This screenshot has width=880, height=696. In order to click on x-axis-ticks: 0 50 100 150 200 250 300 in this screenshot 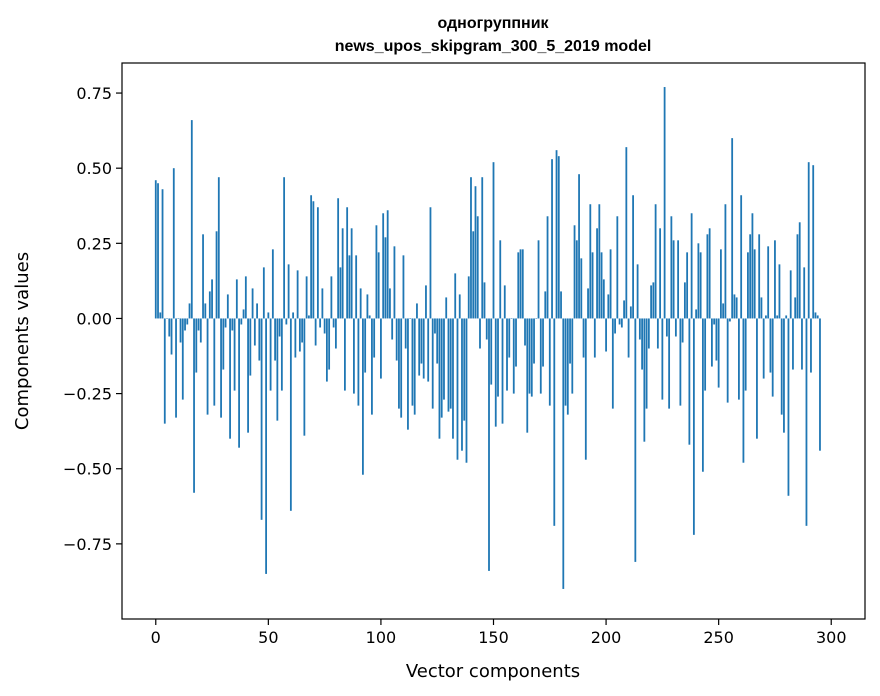, I will do `click(499, 633)`.